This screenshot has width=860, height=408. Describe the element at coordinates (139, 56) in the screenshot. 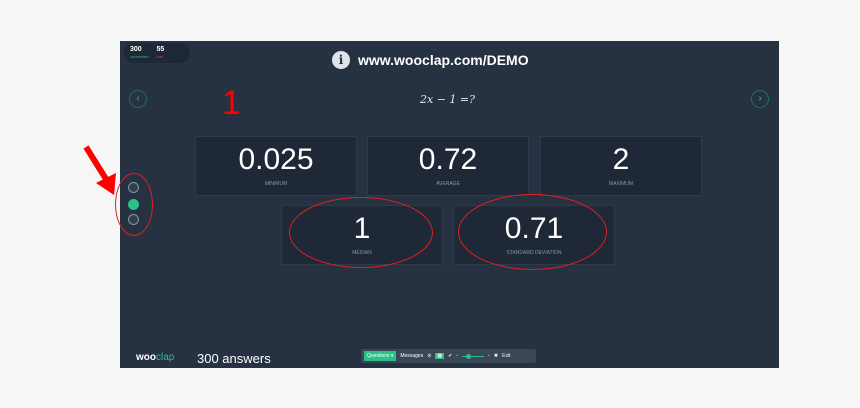

I see `connected-label: connected` at that location.